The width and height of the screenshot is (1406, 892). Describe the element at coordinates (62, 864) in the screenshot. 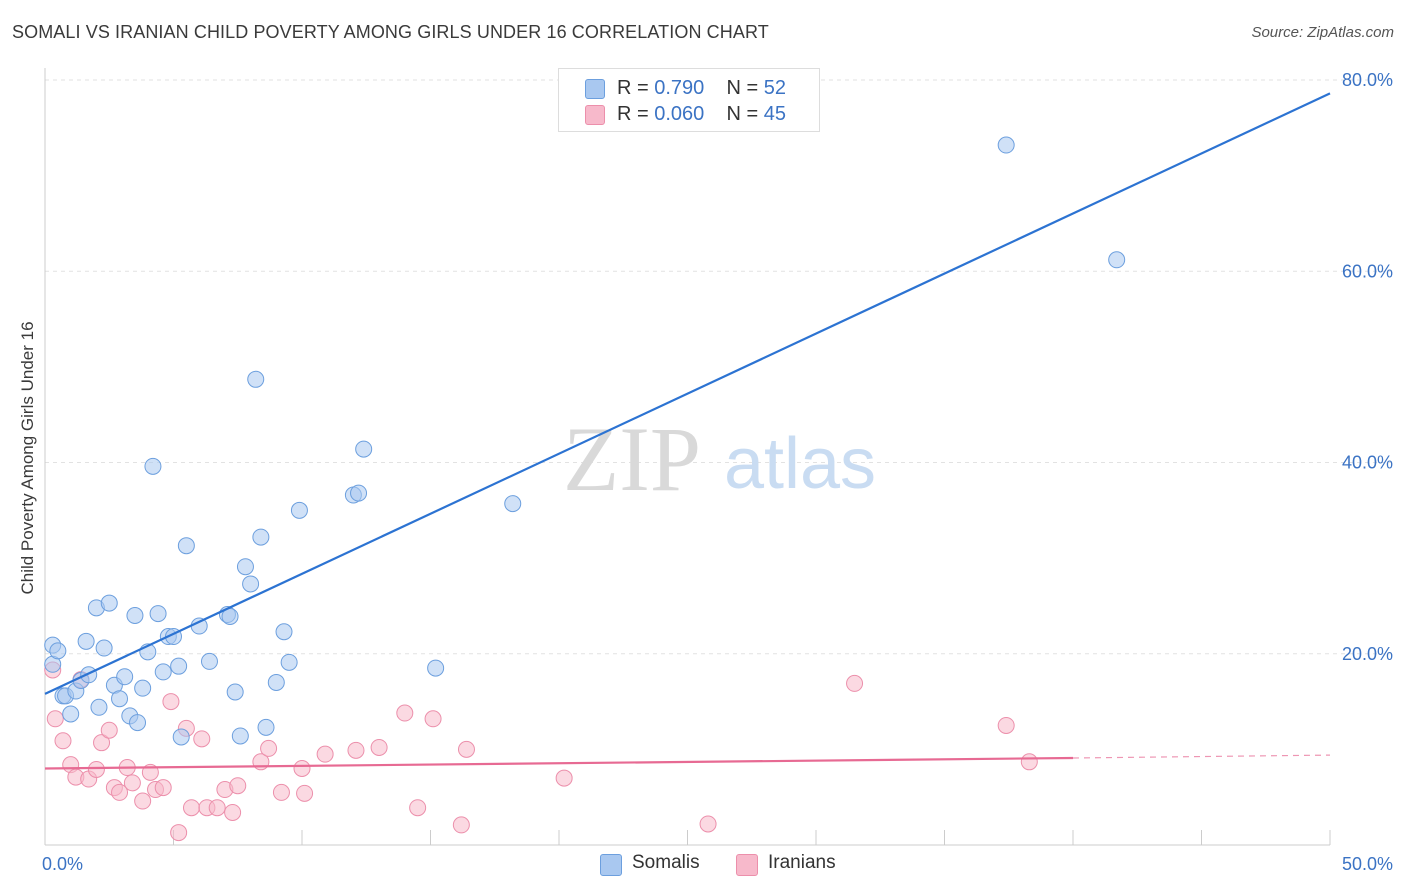

I see `x-tick-label: 0.0%` at that location.